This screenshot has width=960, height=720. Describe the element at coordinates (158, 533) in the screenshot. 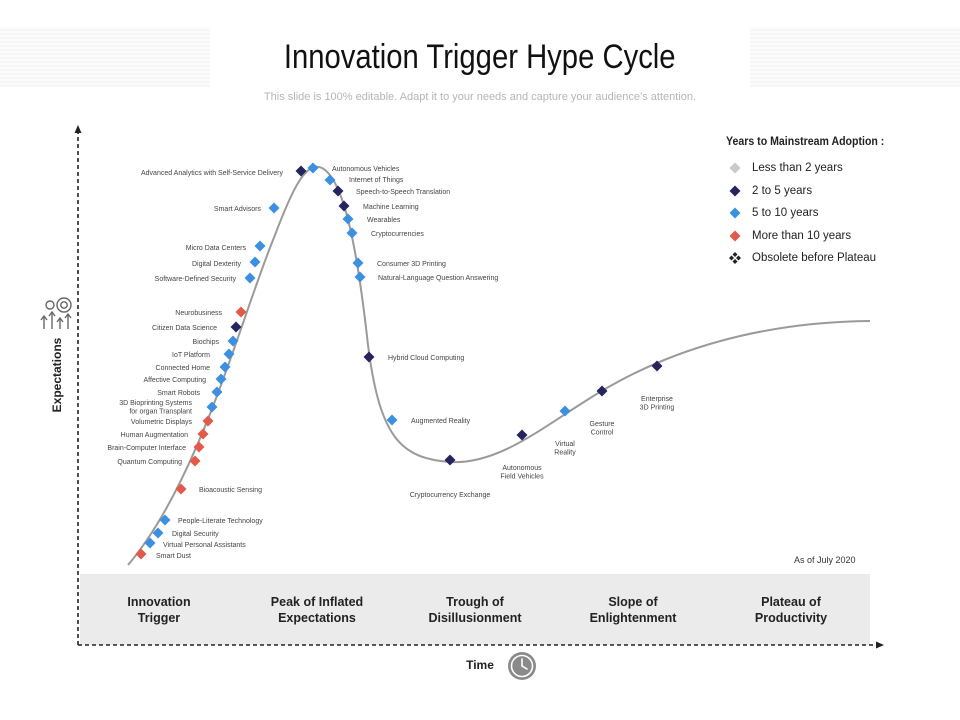

I see `marker-digital-security` at that location.